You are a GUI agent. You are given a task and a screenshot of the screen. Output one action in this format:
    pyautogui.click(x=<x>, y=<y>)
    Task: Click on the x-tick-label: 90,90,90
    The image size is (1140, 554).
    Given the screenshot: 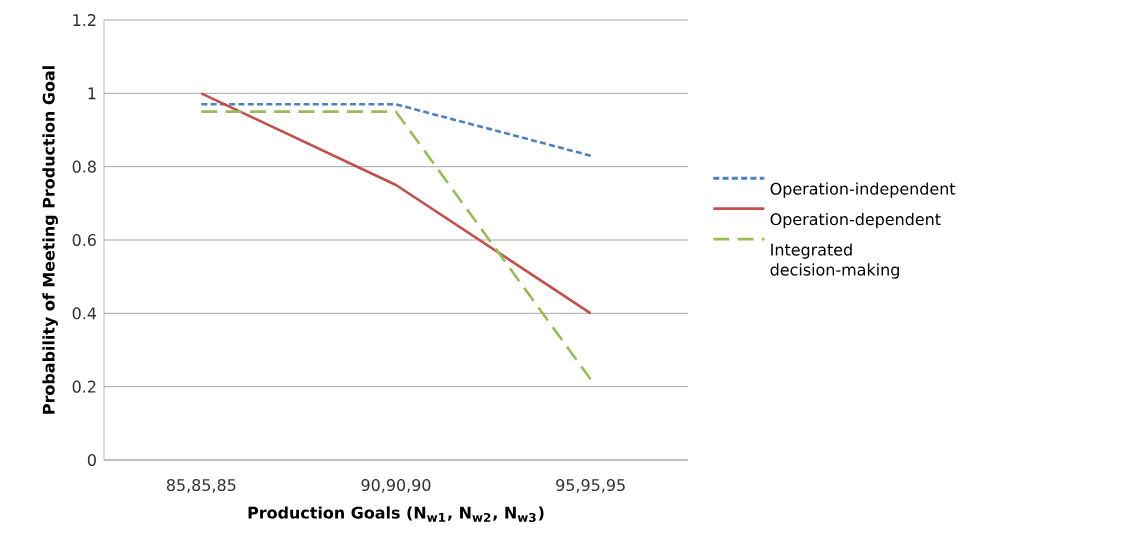 What is the action you would take?
    pyautogui.click(x=396, y=485)
    